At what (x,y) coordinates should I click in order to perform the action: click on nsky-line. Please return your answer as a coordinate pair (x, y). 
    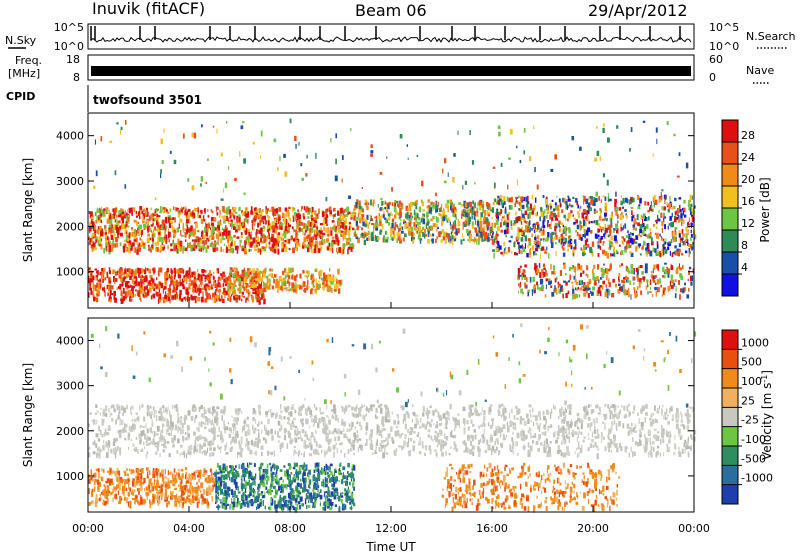
    Looking at the image, I should click on (391, 39).